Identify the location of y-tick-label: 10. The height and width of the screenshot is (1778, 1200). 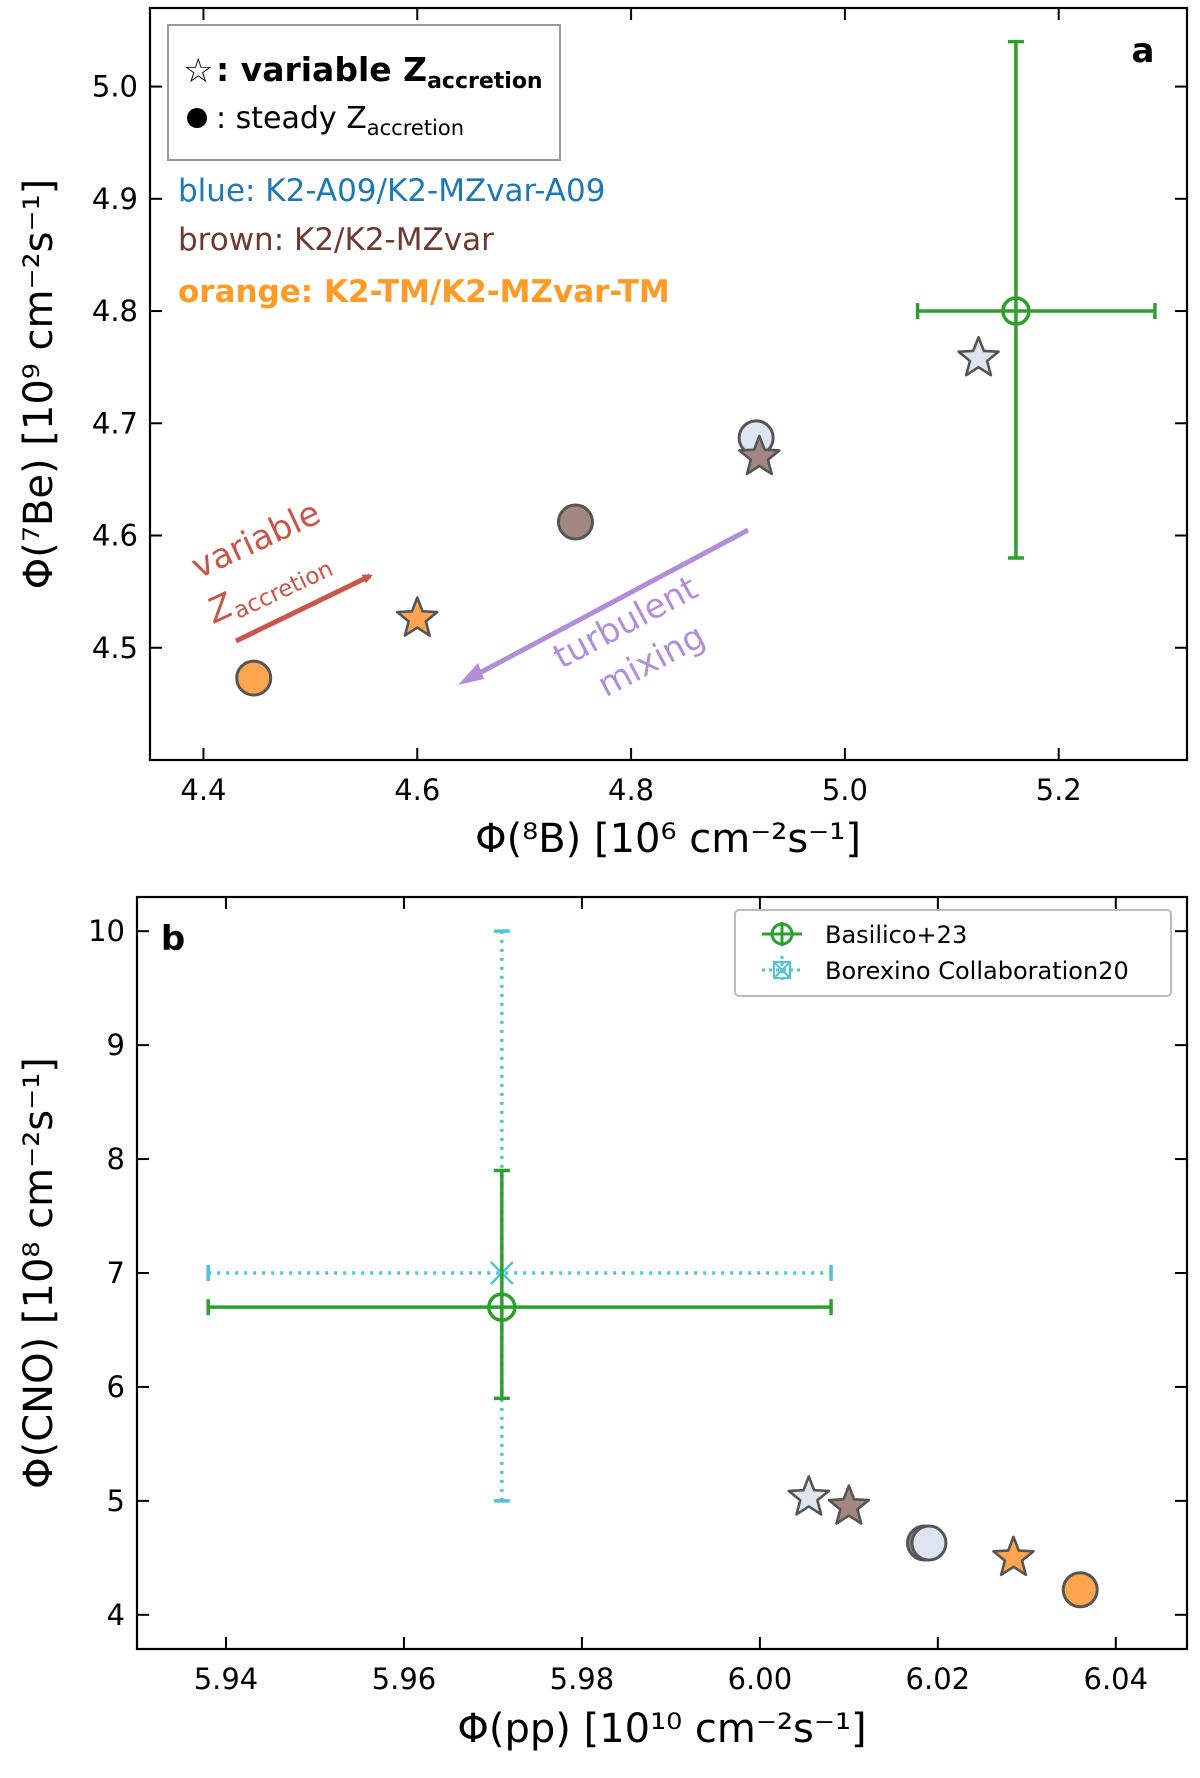
(106, 931).